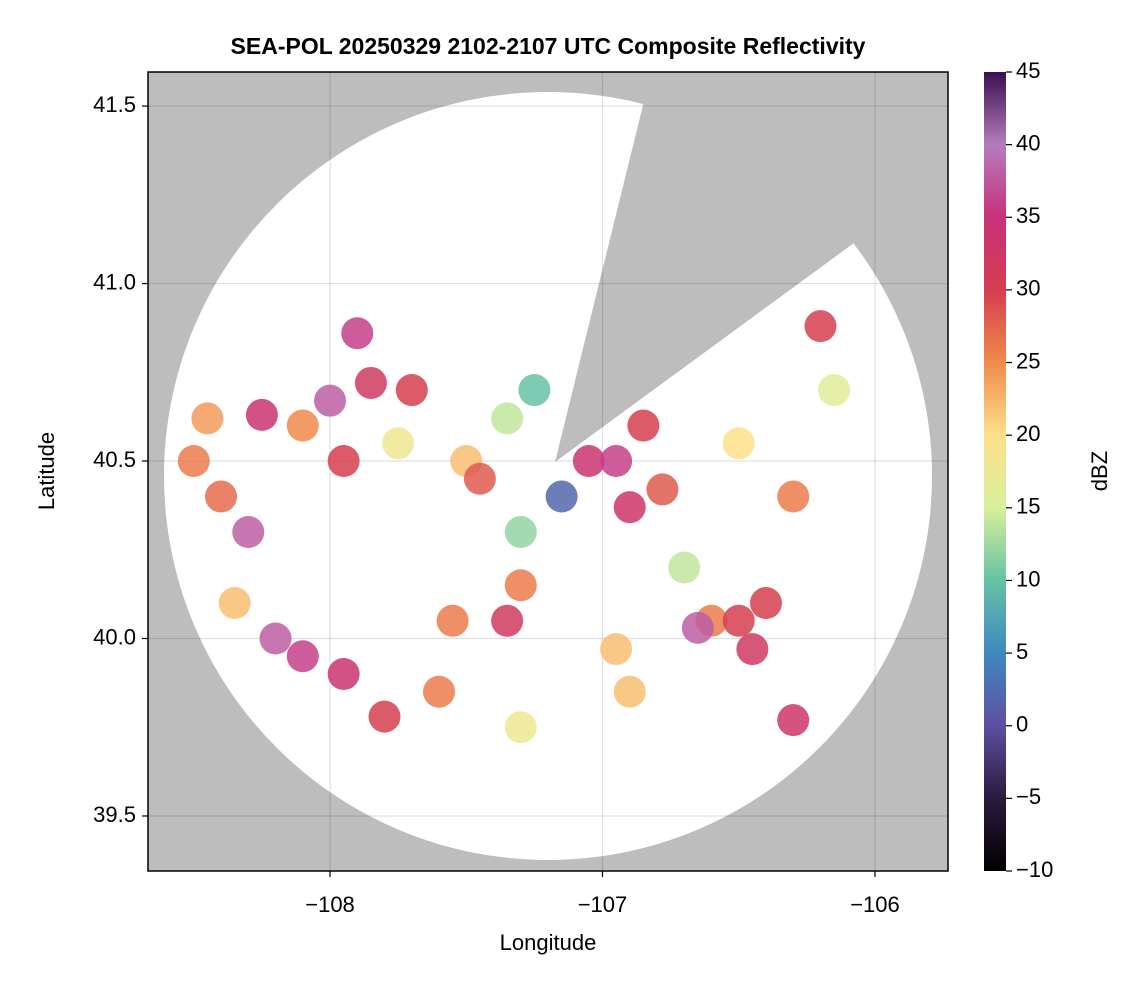 This screenshot has width=1146, height=990. Describe the element at coordinates (330, 904) in the screenshot. I see `x-tick-label: −108` at that location.